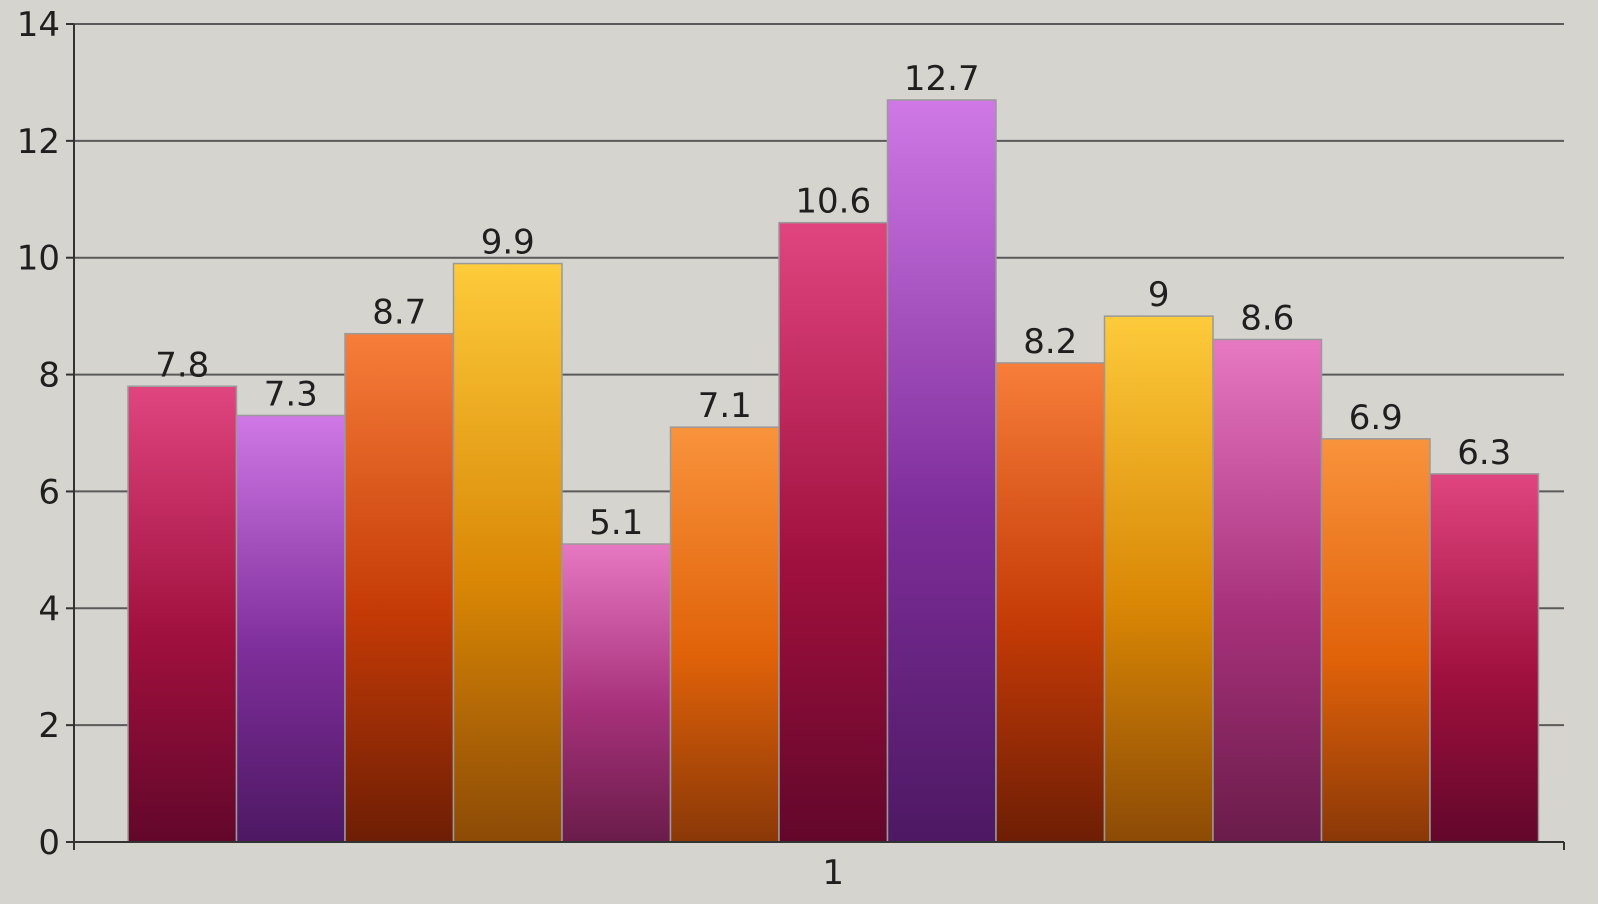  I want to click on y-tick-label: 0, so click(49, 843).